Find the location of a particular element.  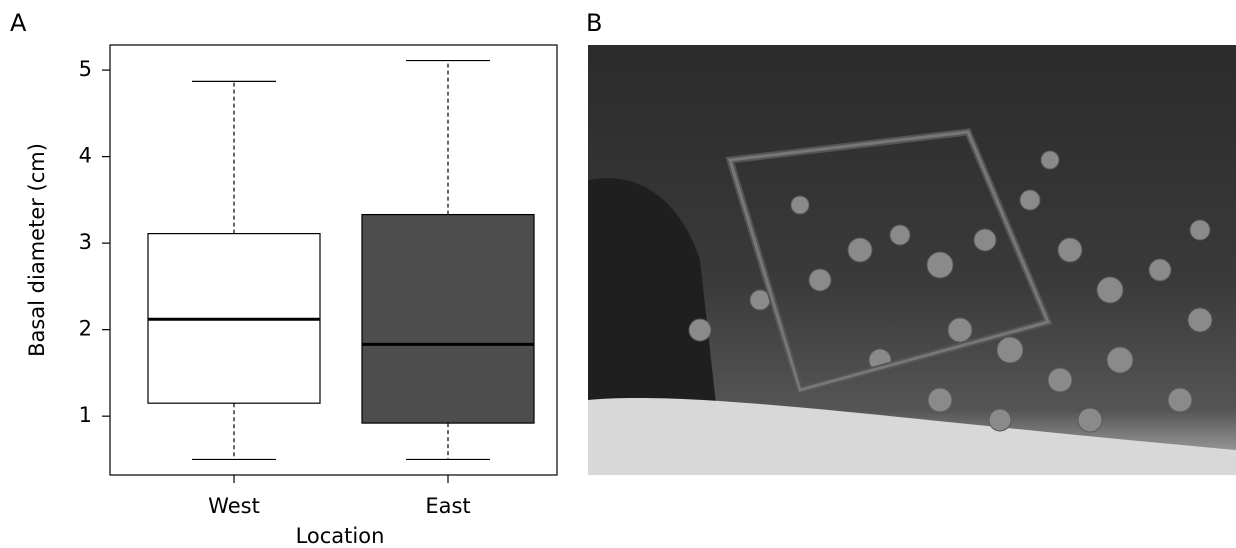

y-tick-label: 3 is located at coordinates (85, 242).